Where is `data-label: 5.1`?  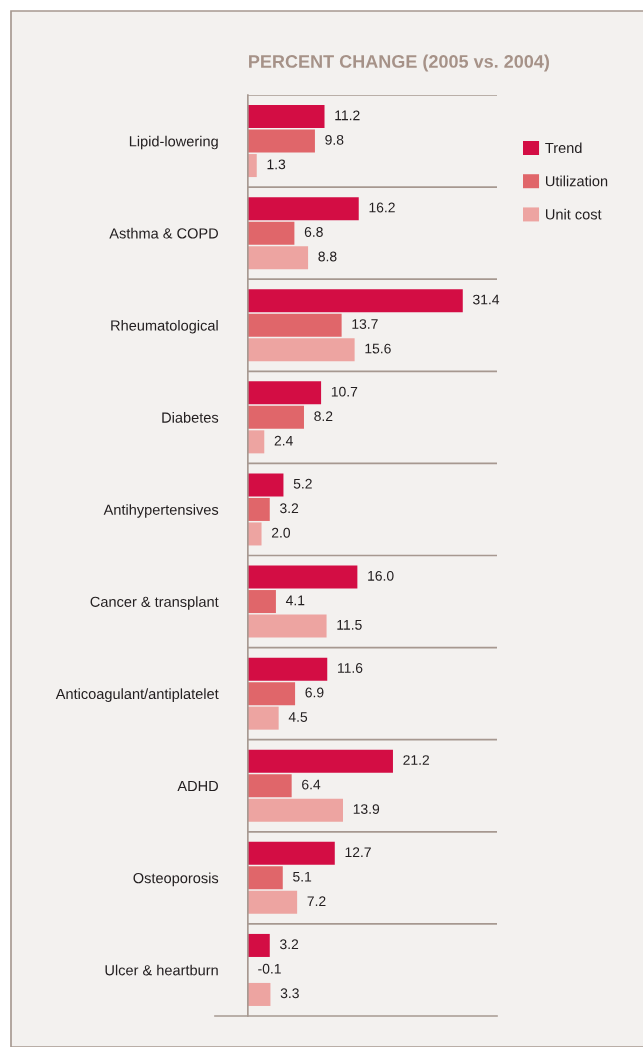 data-label: 5.1 is located at coordinates (302, 876).